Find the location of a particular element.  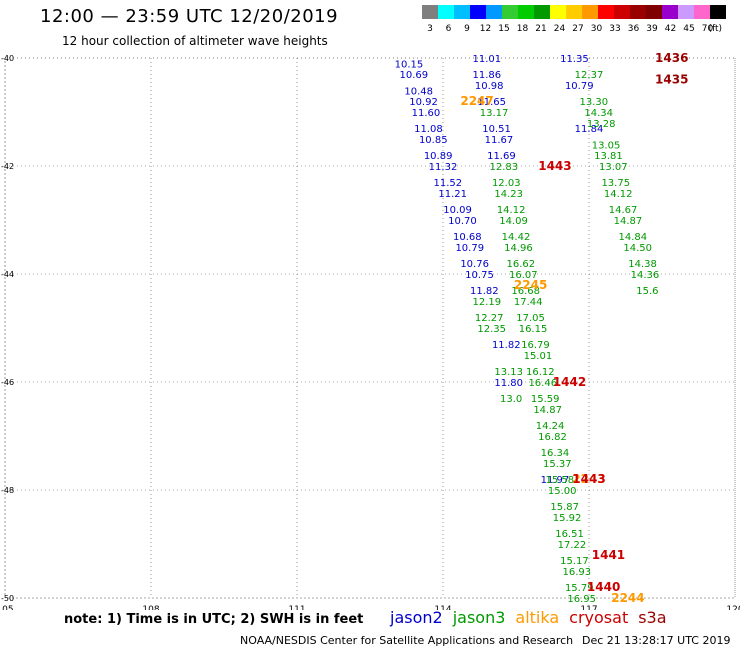

wave-height-label-jason2: 11.69 is located at coordinates (501, 156).